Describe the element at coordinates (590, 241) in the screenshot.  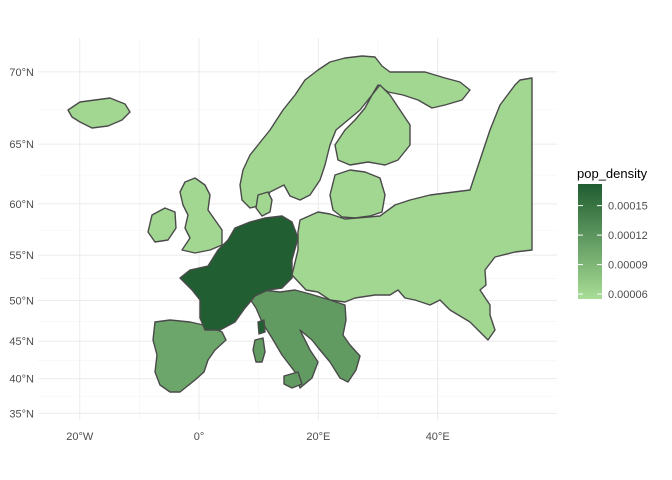
I see `legend-colorbar` at that location.